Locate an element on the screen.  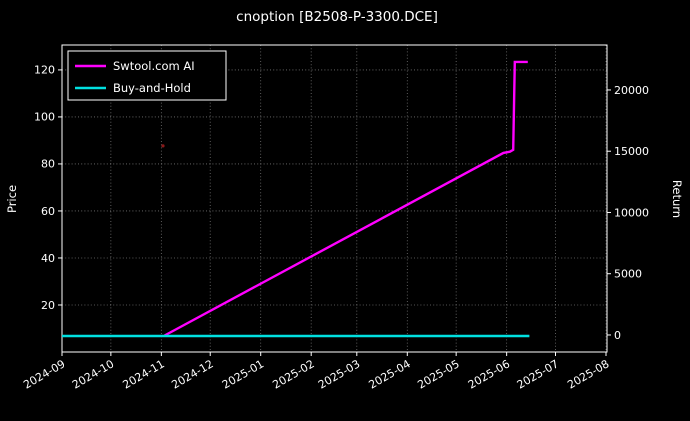
x-tick-label: 2025-07 is located at coordinates (538, 374).